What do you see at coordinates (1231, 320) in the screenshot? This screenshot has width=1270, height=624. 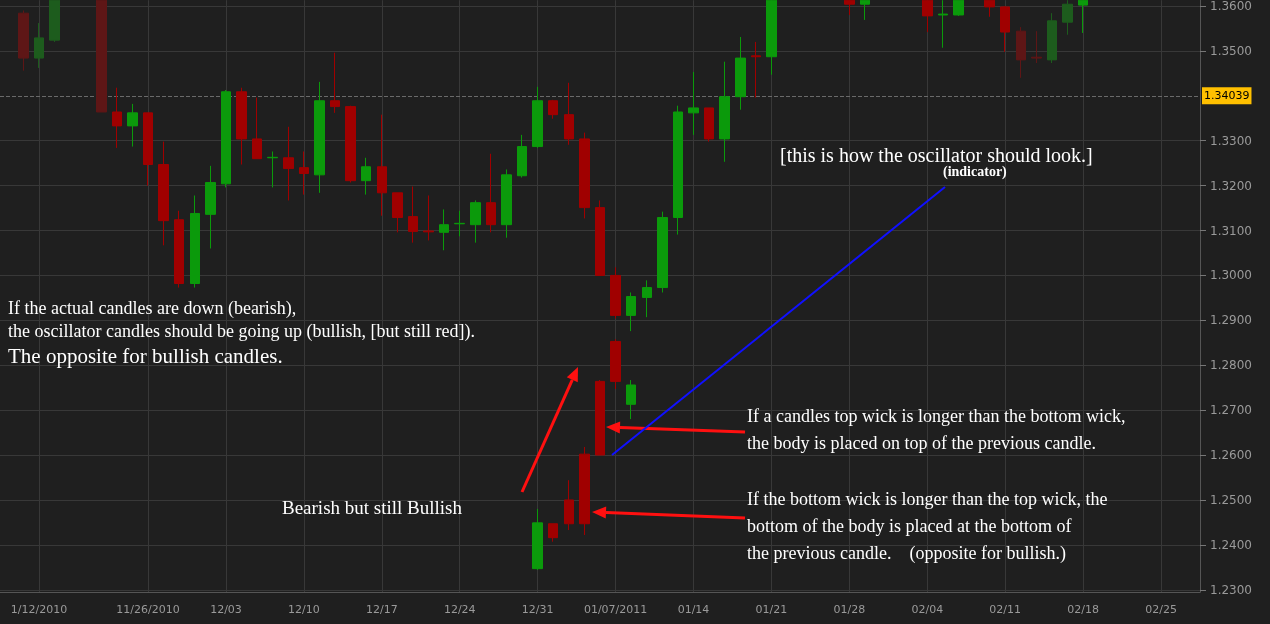 I see `y-tick-label: 1.2900` at bounding box center [1231, 320].